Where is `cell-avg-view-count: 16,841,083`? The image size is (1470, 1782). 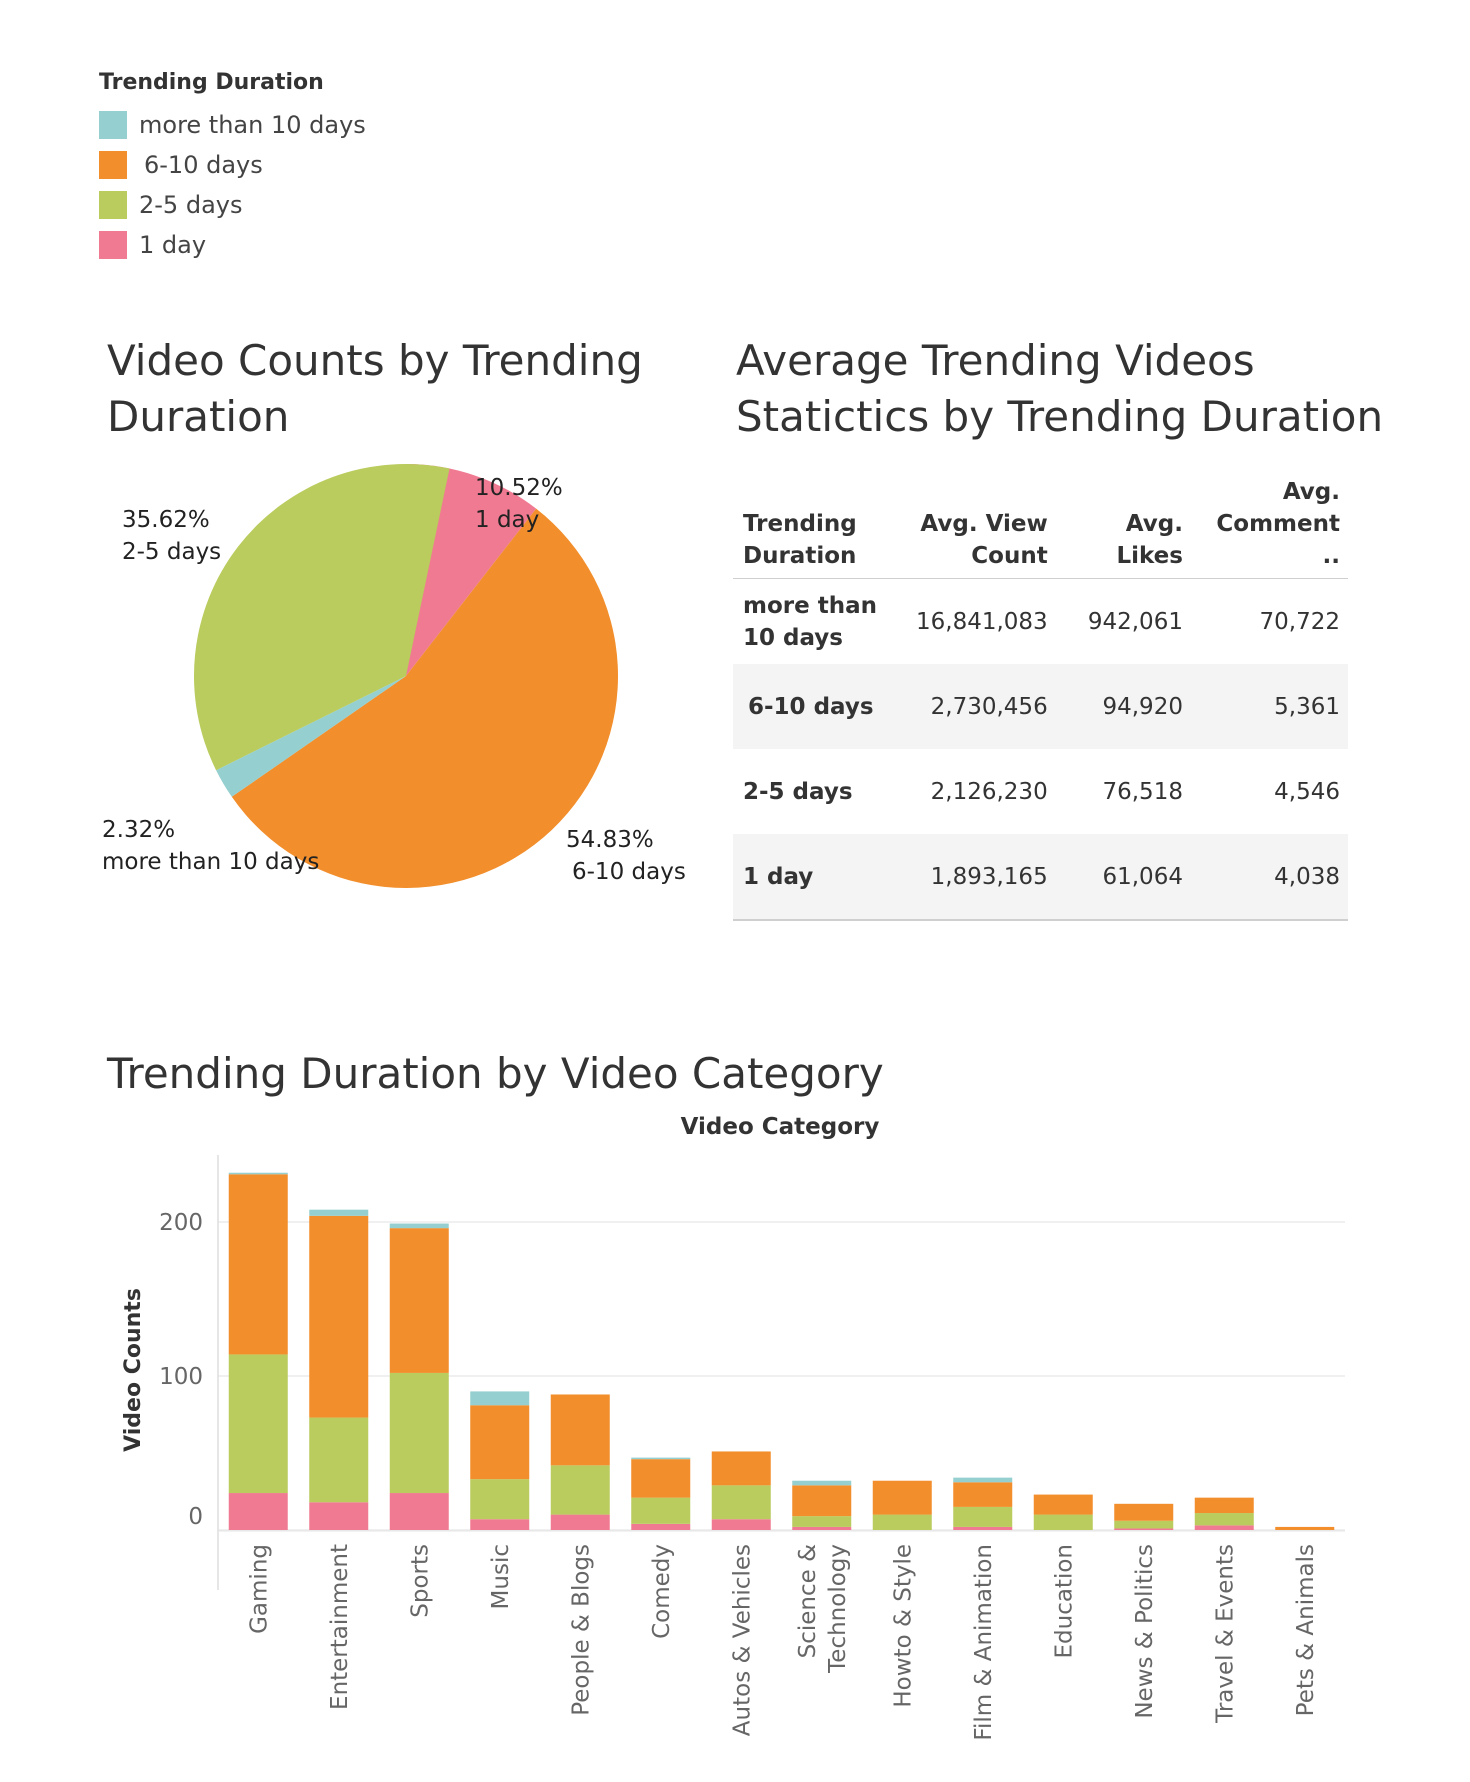
cell-avg-view-count: 16,841,083 is located at coordinates (982, 621).